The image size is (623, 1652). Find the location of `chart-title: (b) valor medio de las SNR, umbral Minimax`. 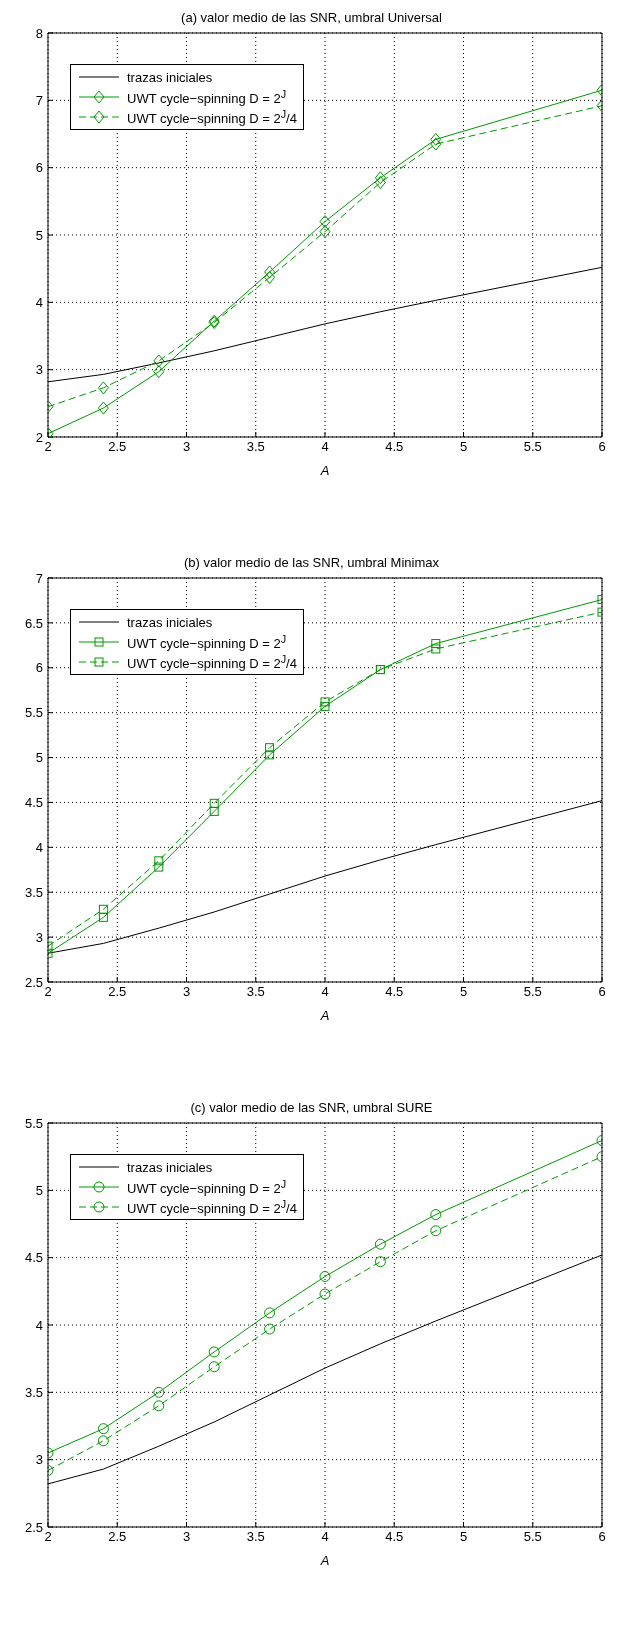

chart-title: (b) valor medio de las SNR, umbral Minimax is located at coordinates (311, 562).